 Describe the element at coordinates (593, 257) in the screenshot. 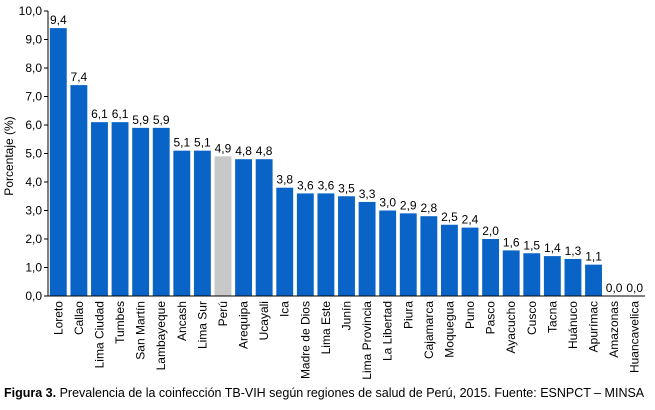

I see `bar-value-label: 1,1` at that location.